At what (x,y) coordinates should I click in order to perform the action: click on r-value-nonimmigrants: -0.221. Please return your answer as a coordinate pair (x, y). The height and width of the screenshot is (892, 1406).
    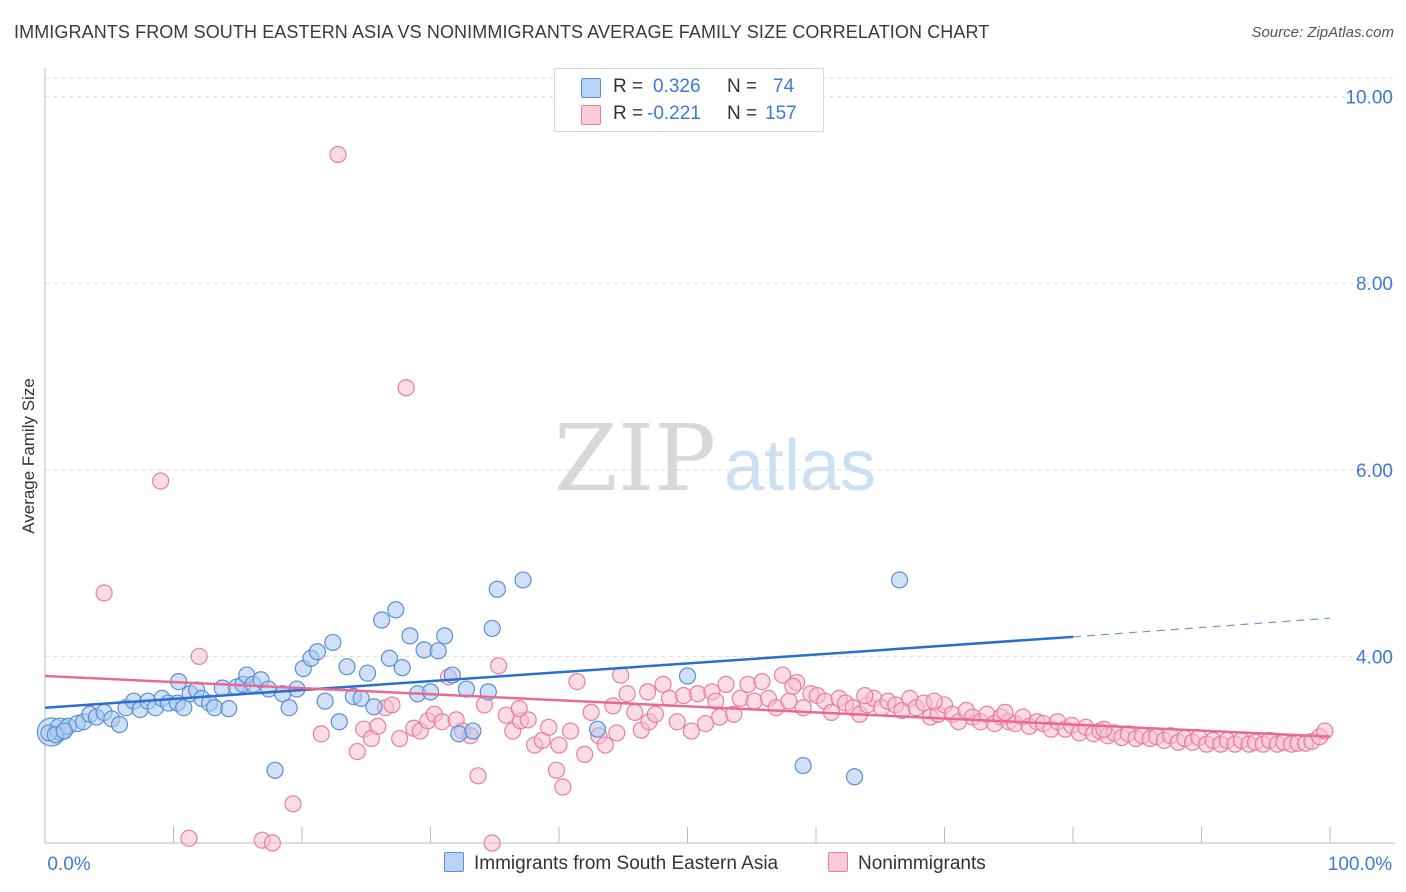
    Looking at the image, I should click on (674, 113).